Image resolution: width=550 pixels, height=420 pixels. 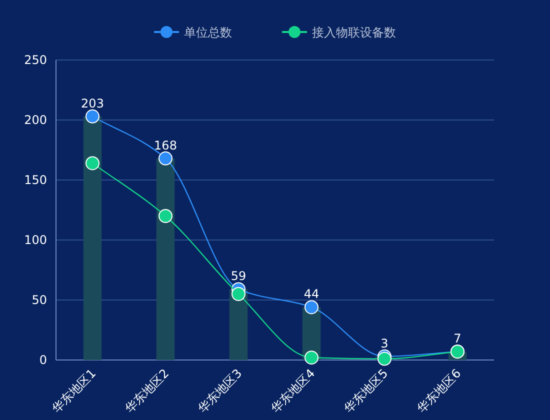 What do you see at coordinates (293, 391) in the screenshot?
I see `x-tick-label: 华东地区4` at bounding box center [293, 391].